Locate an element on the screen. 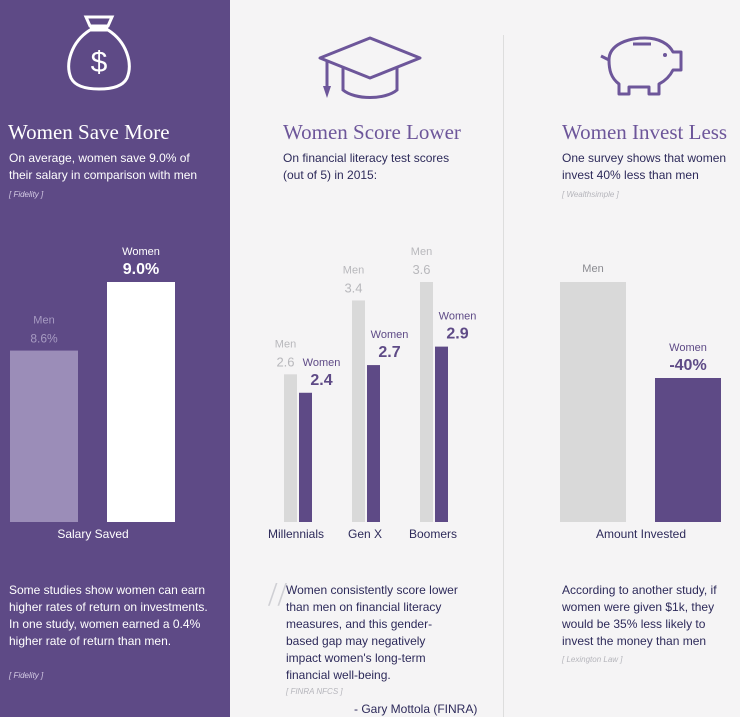 This screenshot has width=740, height=717. category-label: Millennials is located at coordinates (296, 534).